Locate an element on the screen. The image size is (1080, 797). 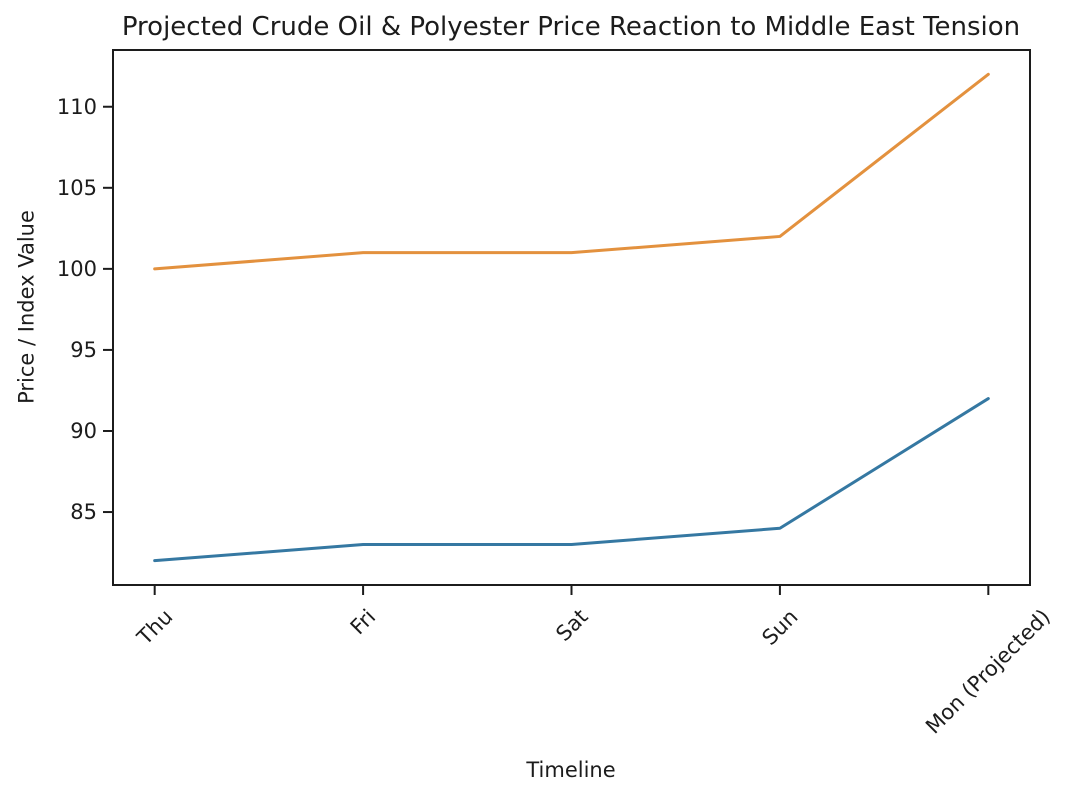
y-tick-label: 110 is located at coordinates (76, 106).